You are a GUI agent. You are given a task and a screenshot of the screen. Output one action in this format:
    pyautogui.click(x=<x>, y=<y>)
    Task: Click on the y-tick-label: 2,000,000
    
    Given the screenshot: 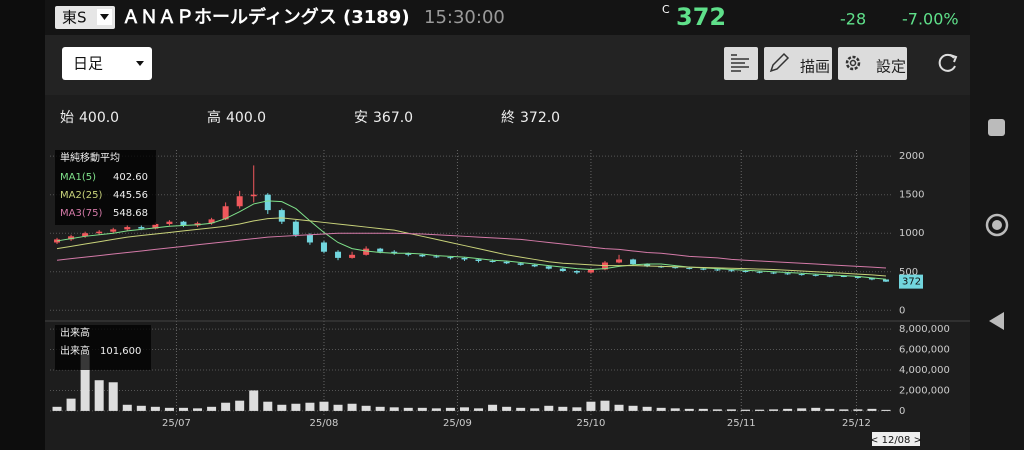 What is the action you would take?
    pyautogui.click(x=924, y=390)
    